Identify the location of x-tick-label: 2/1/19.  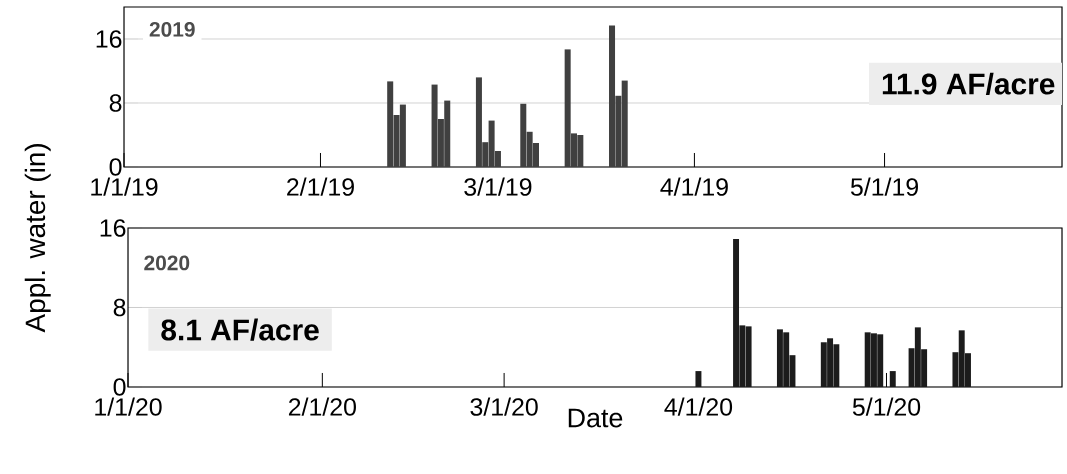
(320, 186).